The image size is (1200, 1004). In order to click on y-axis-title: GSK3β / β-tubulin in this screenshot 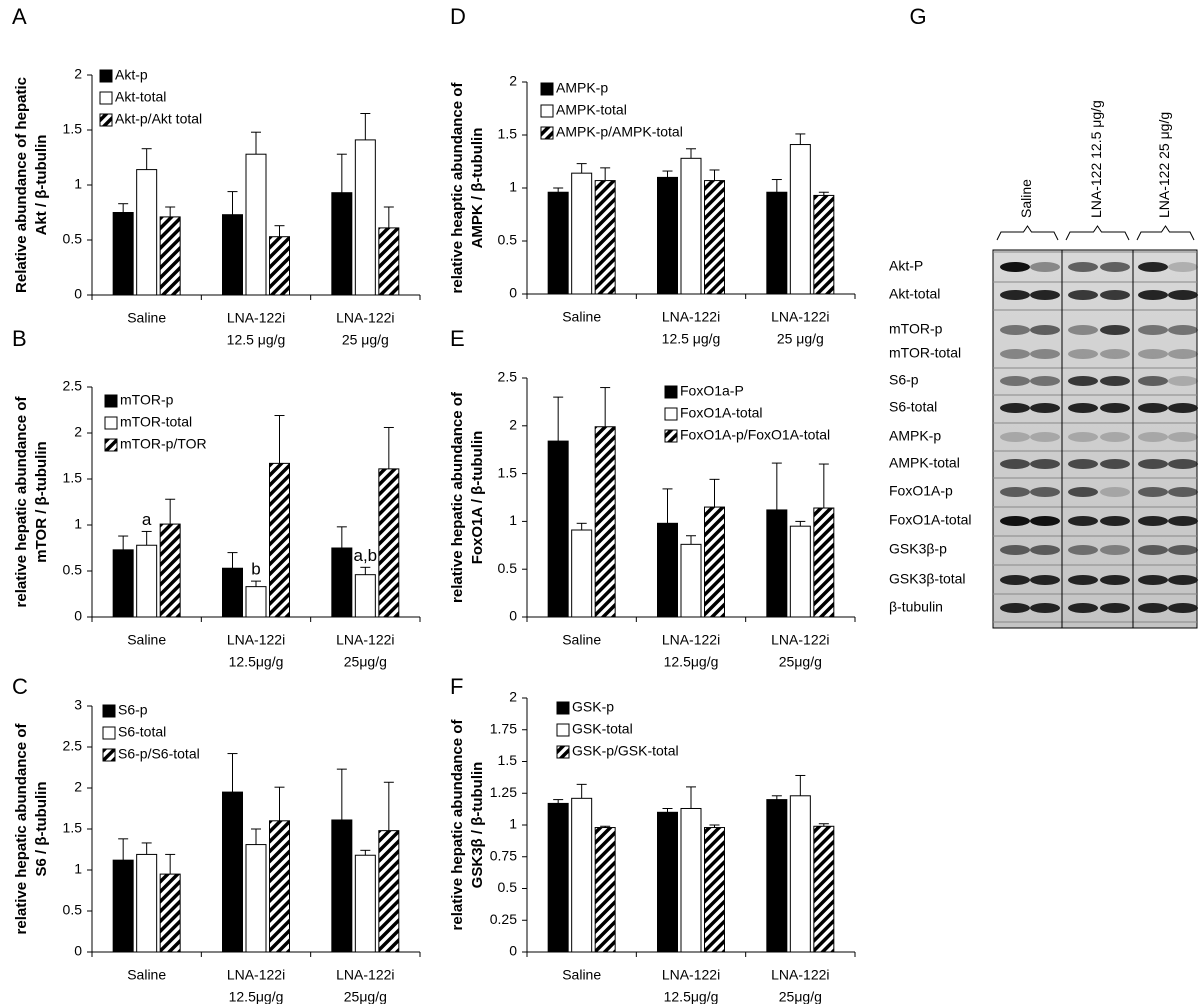, I will do `click(477, 825)`.